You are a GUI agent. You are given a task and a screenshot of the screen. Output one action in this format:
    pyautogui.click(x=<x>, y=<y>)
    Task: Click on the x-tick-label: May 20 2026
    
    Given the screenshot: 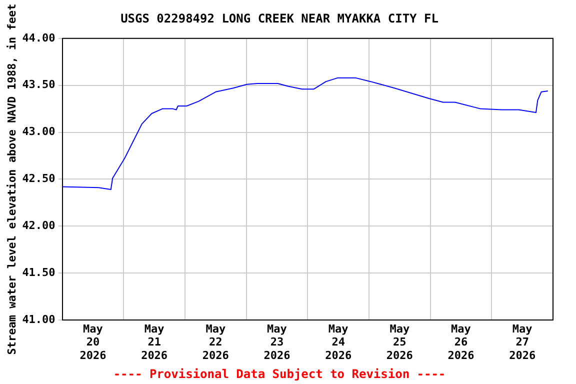 What is the action you would take?
    pyautogui.click(x=93, y=342)
    